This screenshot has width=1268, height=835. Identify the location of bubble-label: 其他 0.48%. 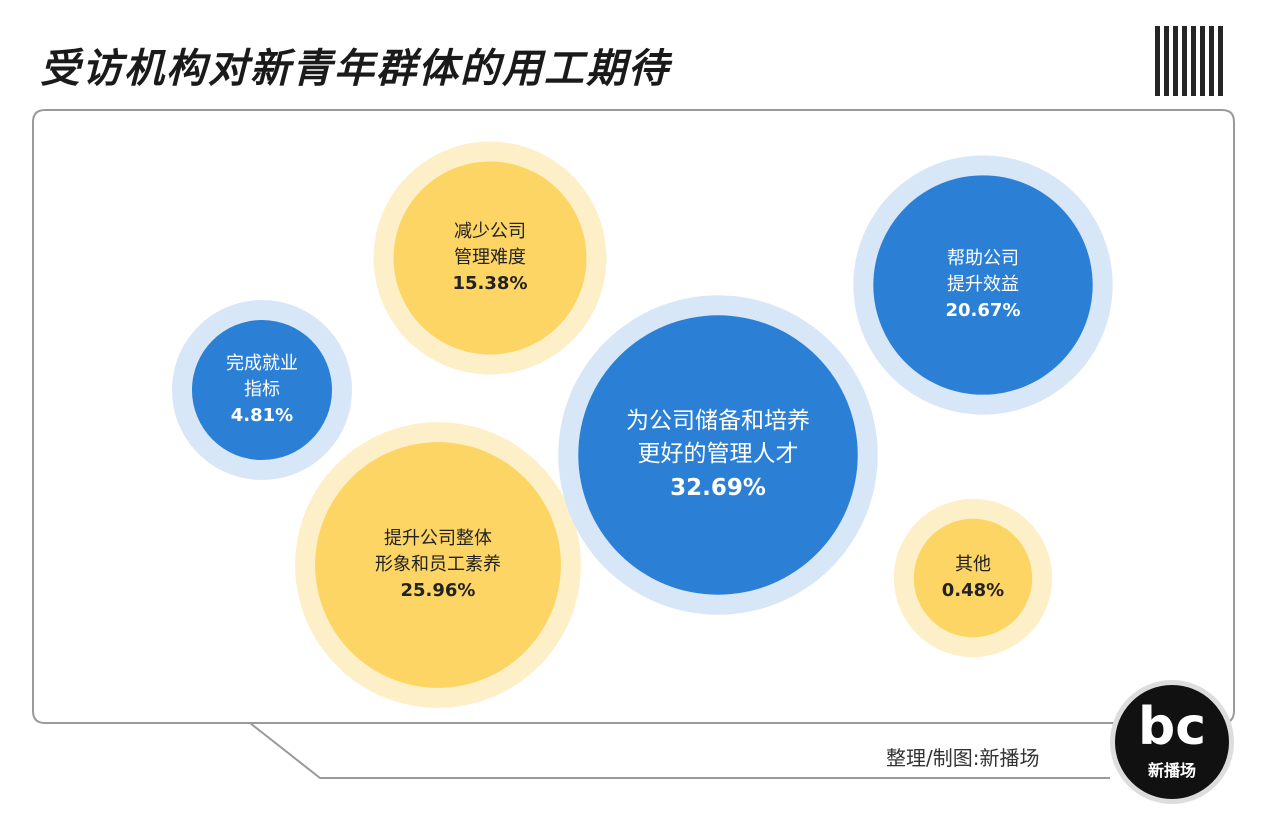
(973, 578).